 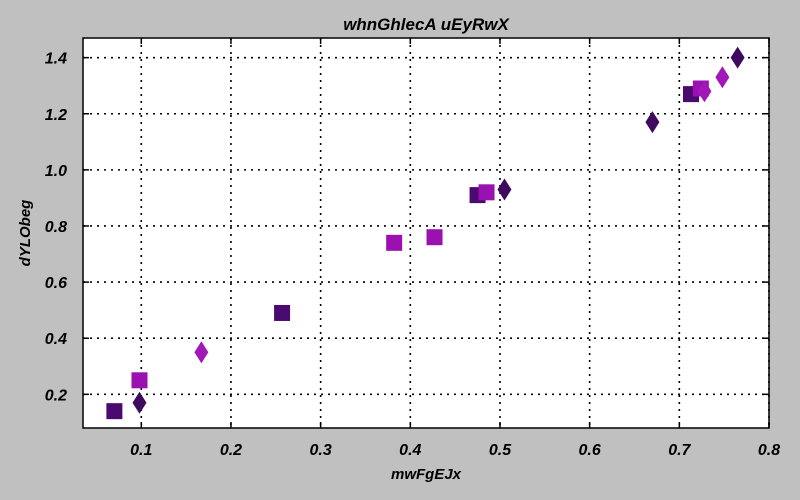 What do you see at coordinates (25, 233) in the screenshot?
I see `y-axis-label: dYLObeg` at bounding box center [25, 233].